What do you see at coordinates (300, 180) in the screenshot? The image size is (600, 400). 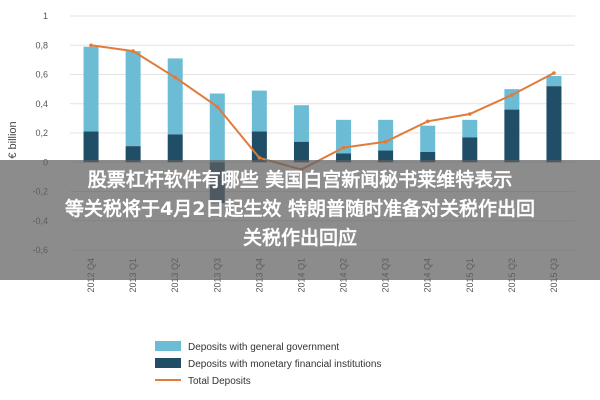 I see `overlay-line-1: 股票杠杆软件有哪些 美国白宫新闻秘书莱维特表示` at bounding box center [300, 180].